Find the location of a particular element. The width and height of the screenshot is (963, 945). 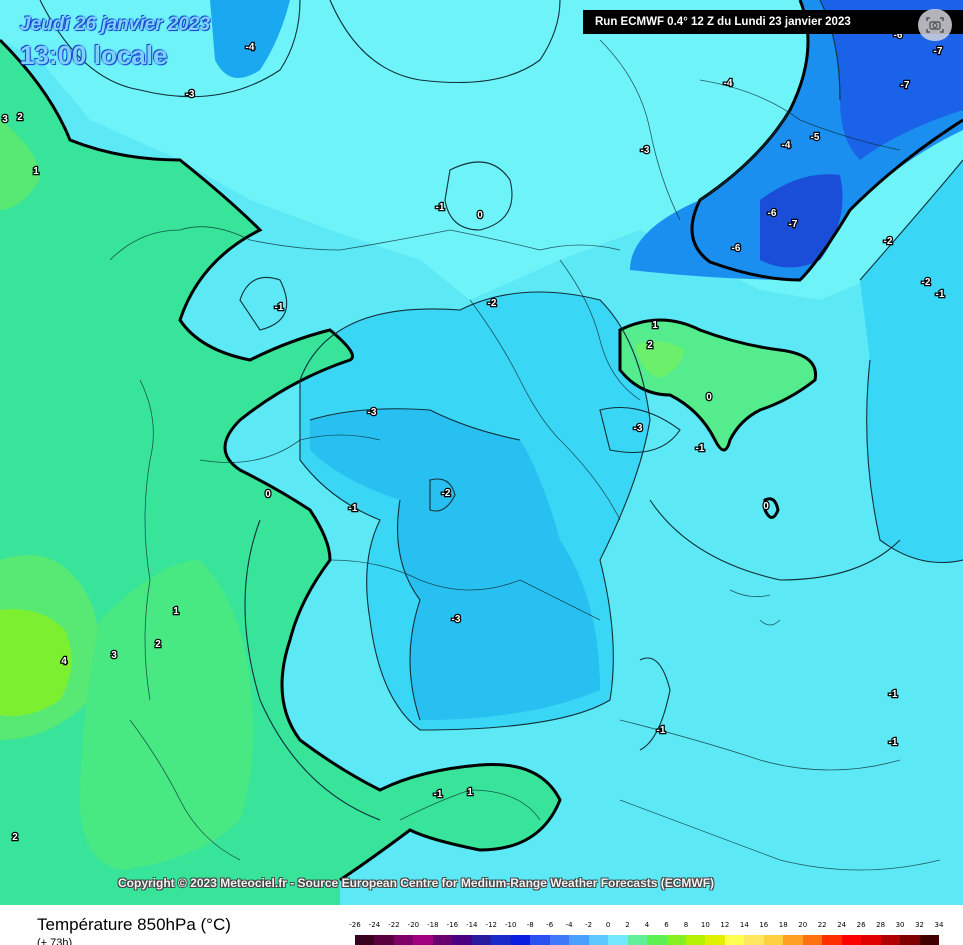

legend-tick: -12 is located at coordinates (491, 925).